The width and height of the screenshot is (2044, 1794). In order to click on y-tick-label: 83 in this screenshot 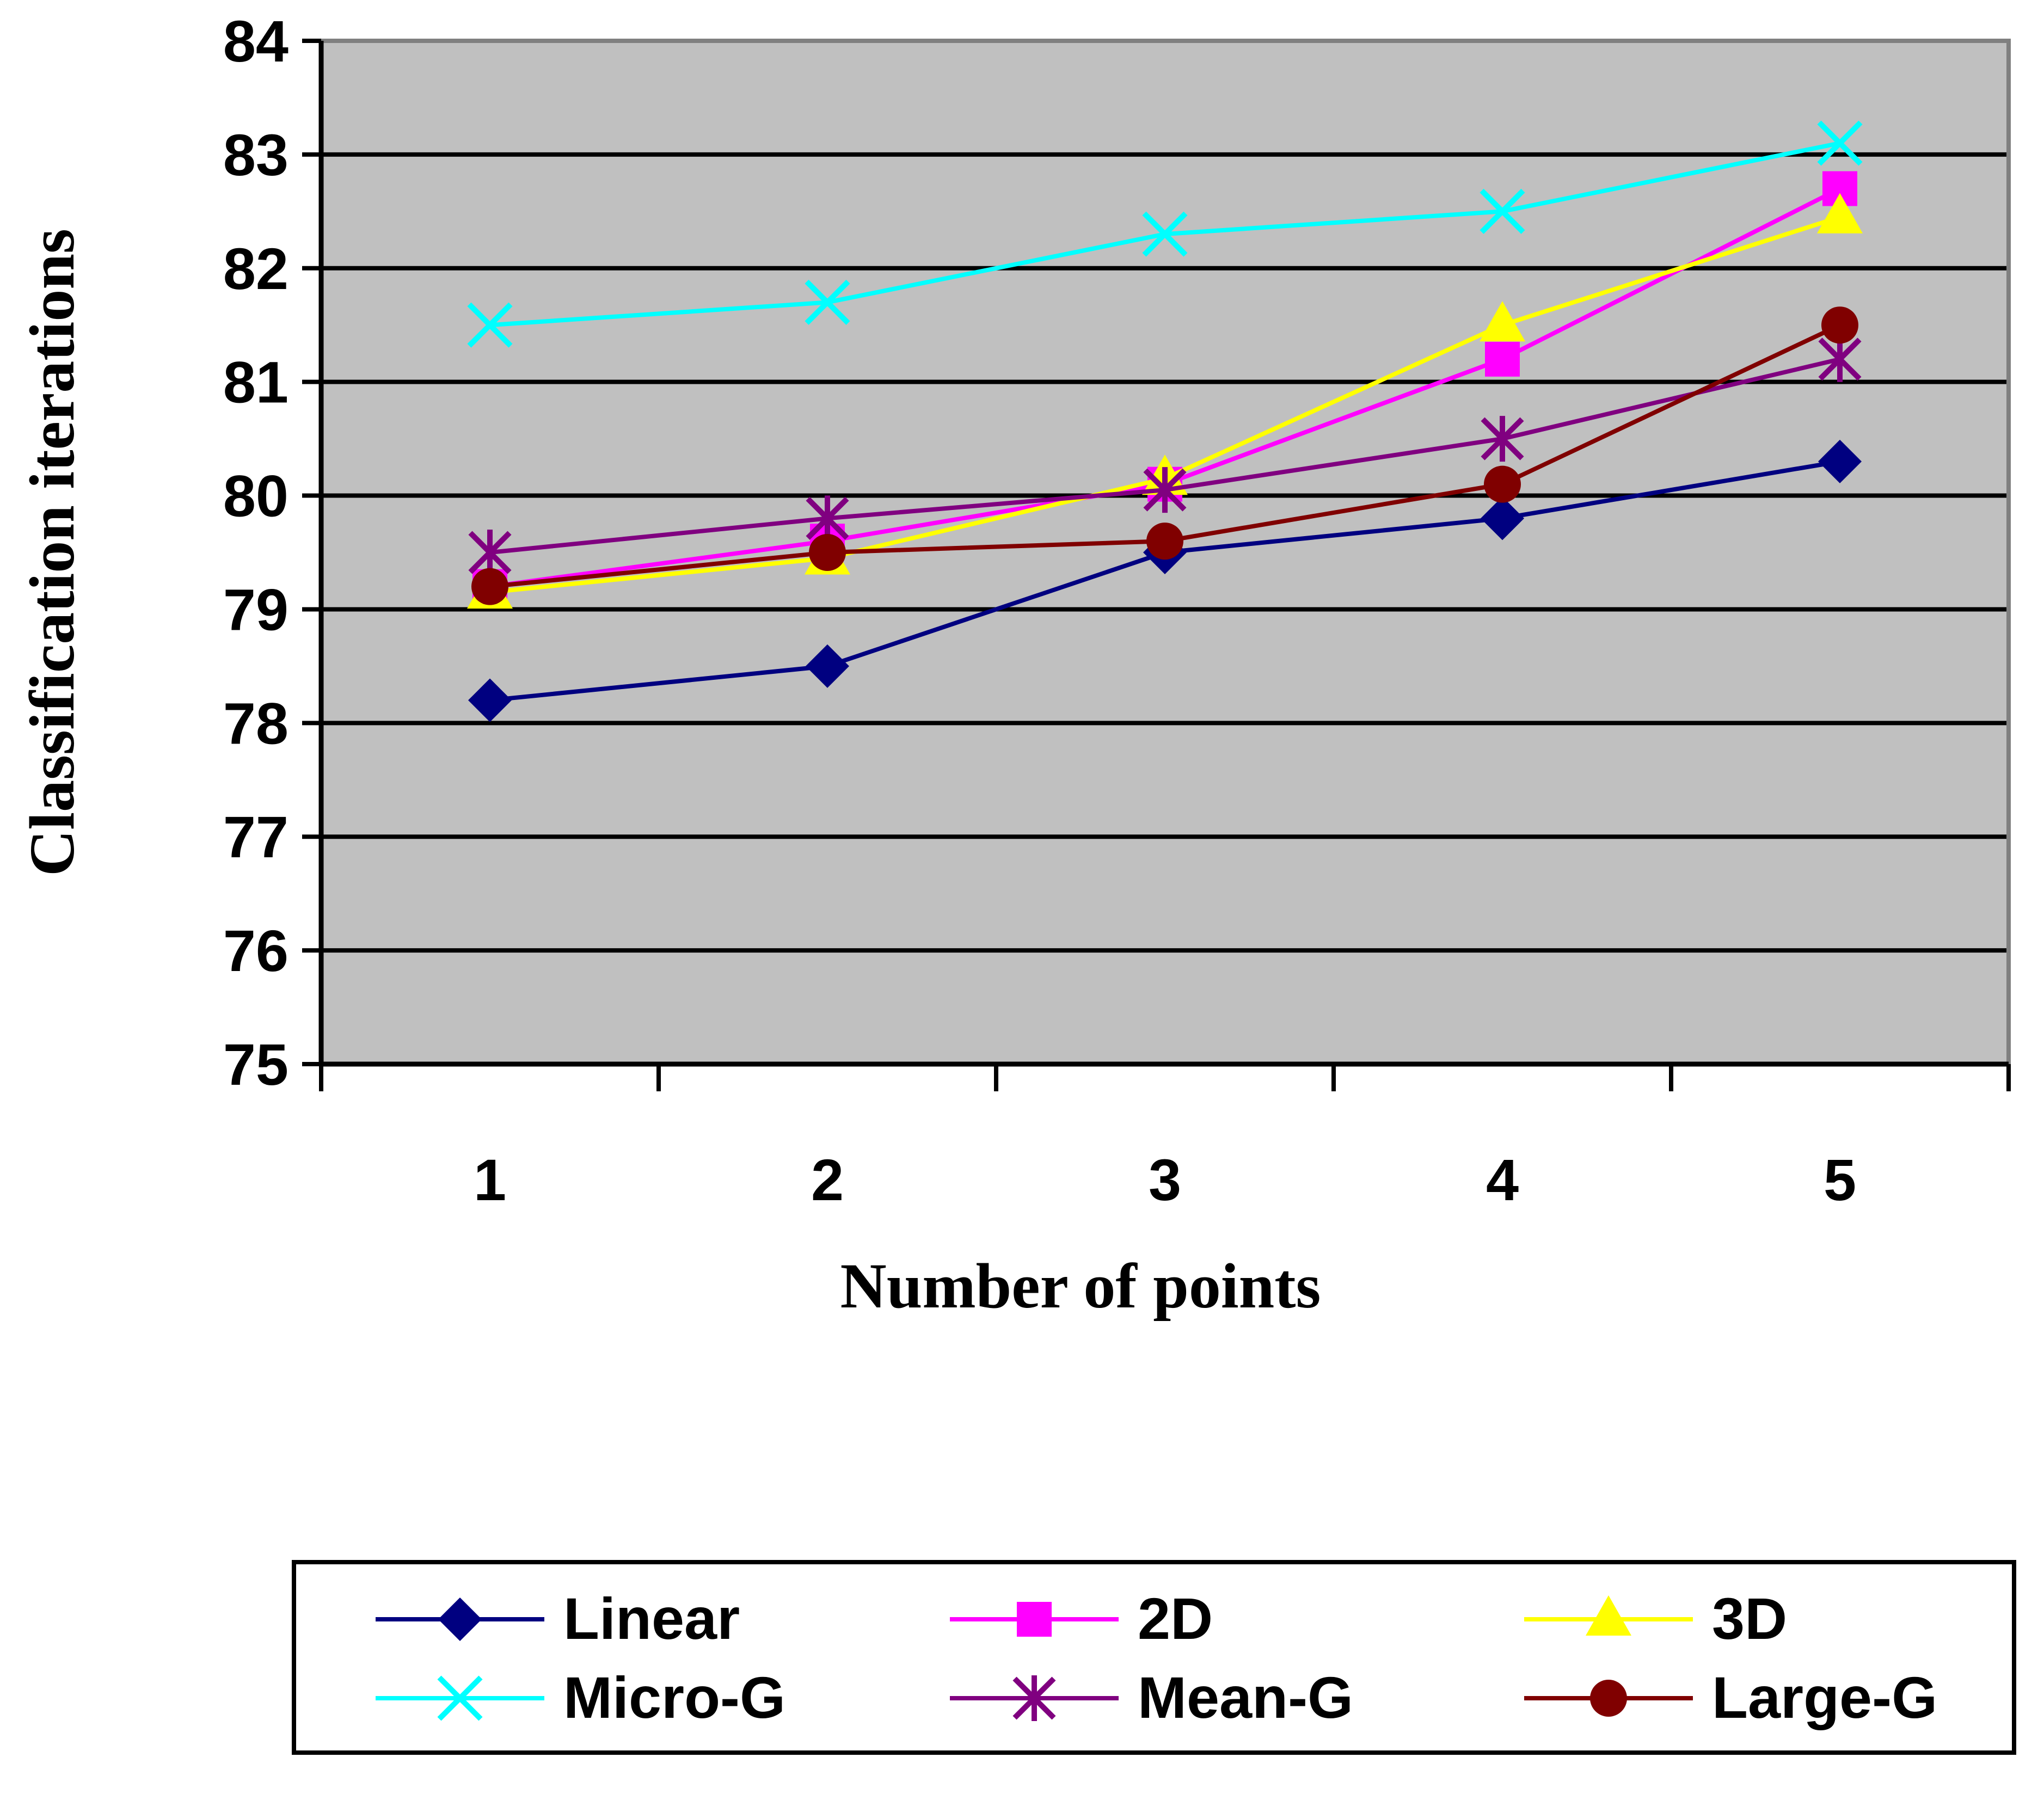, I will do `click(256, 155)`.